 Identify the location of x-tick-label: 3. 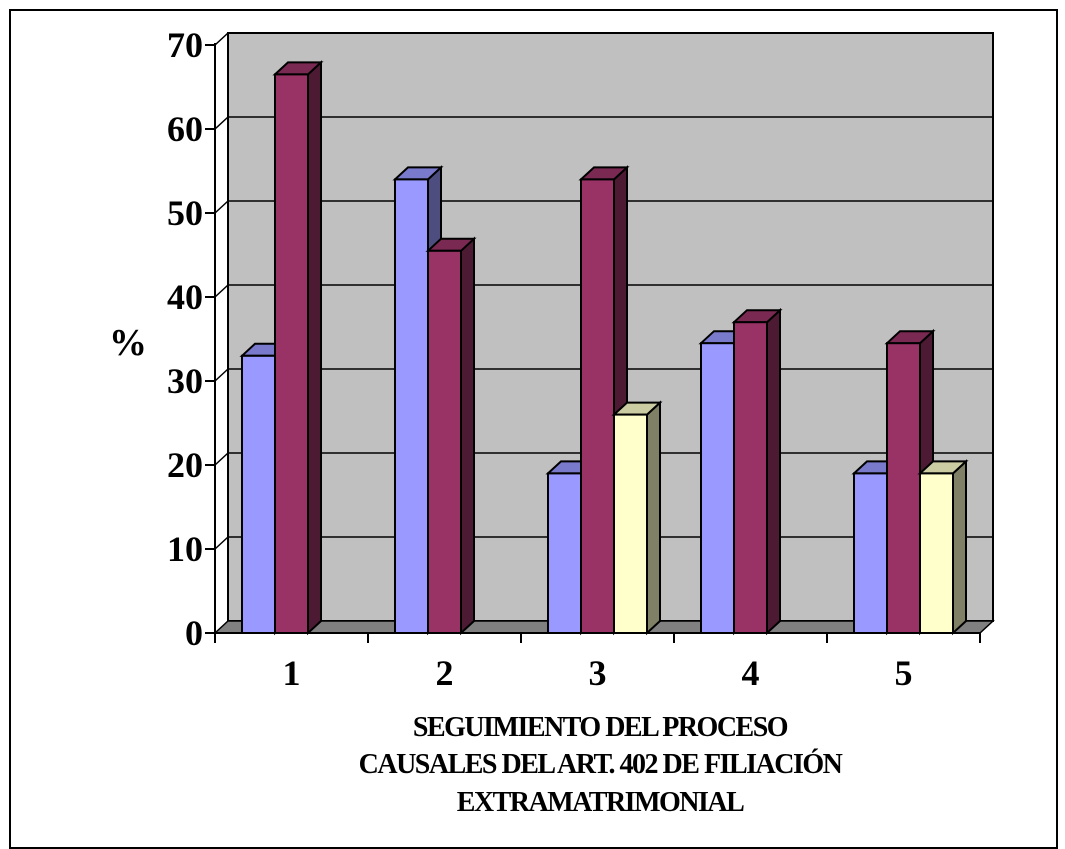
(598, 673).